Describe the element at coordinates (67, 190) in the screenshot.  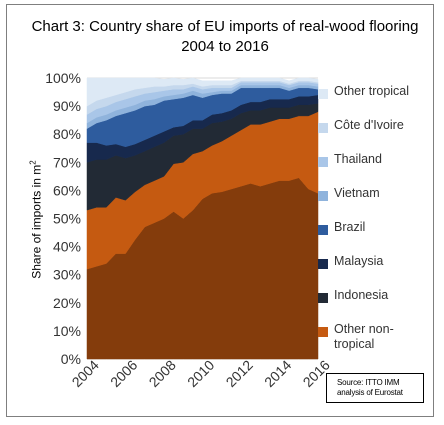
I see `y-tick-label: 60%` at that location.